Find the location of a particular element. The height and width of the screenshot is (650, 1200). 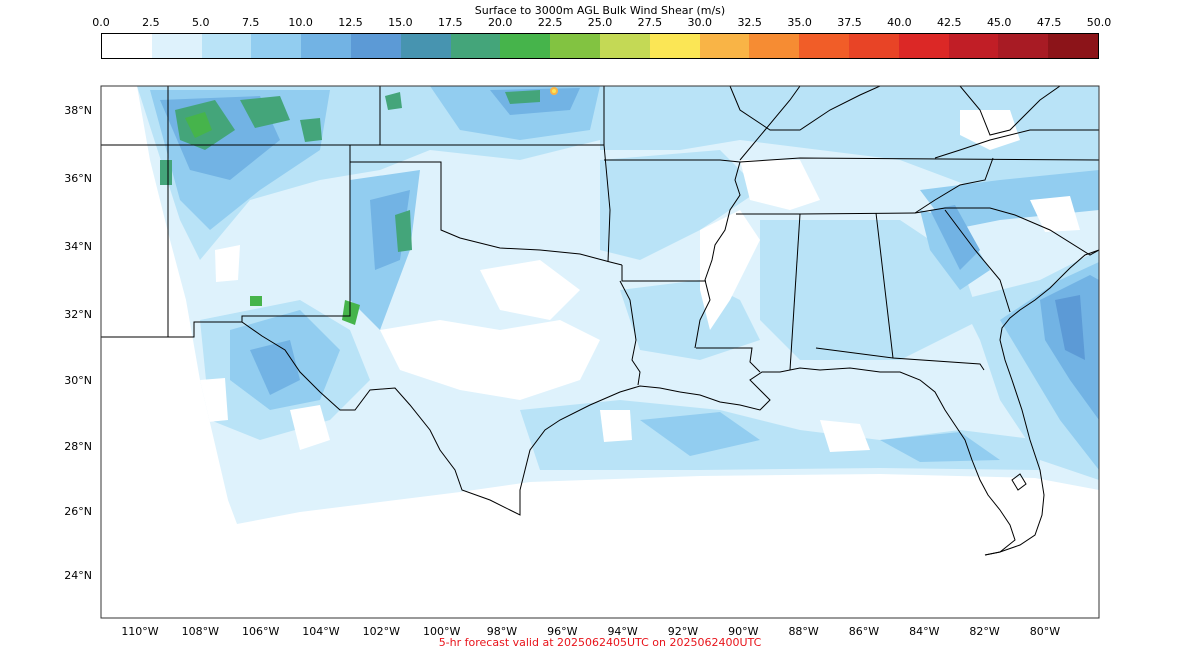

colorbar-tick-label: 27.5 is located at coordinates (650, 22).